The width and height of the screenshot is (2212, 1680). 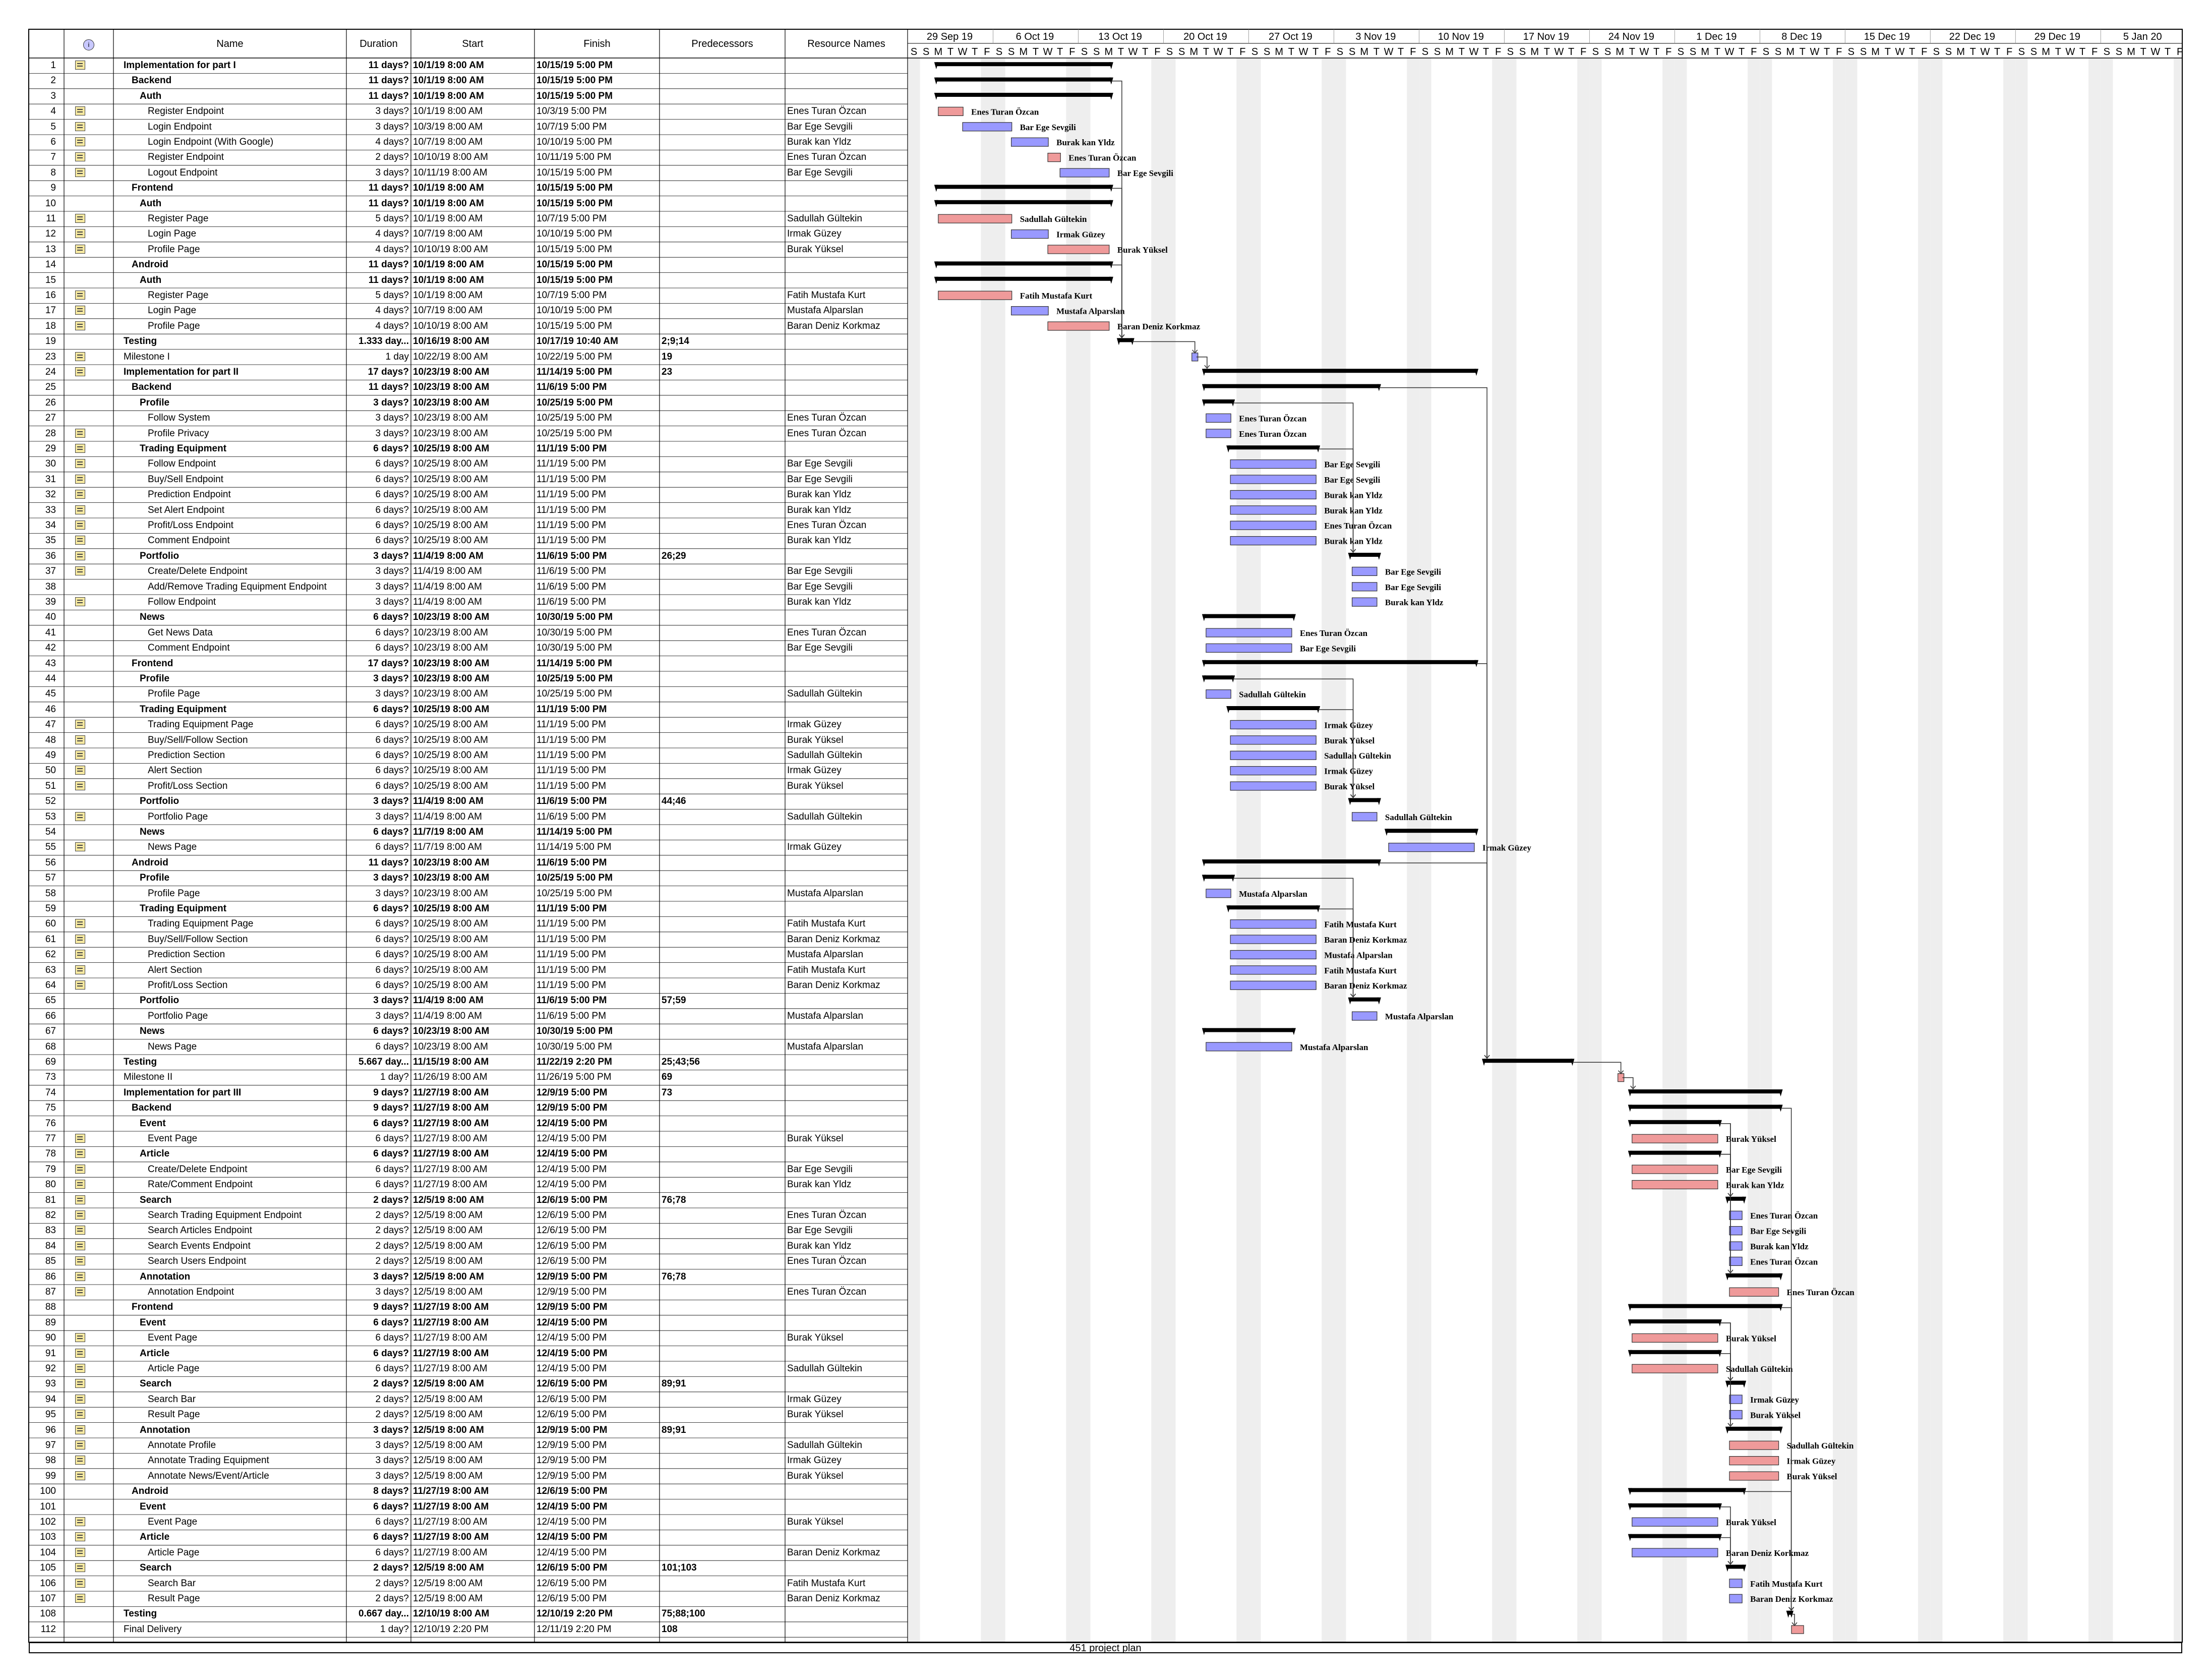 I want to click on task-id: 66, so click(x=50, y=1015).